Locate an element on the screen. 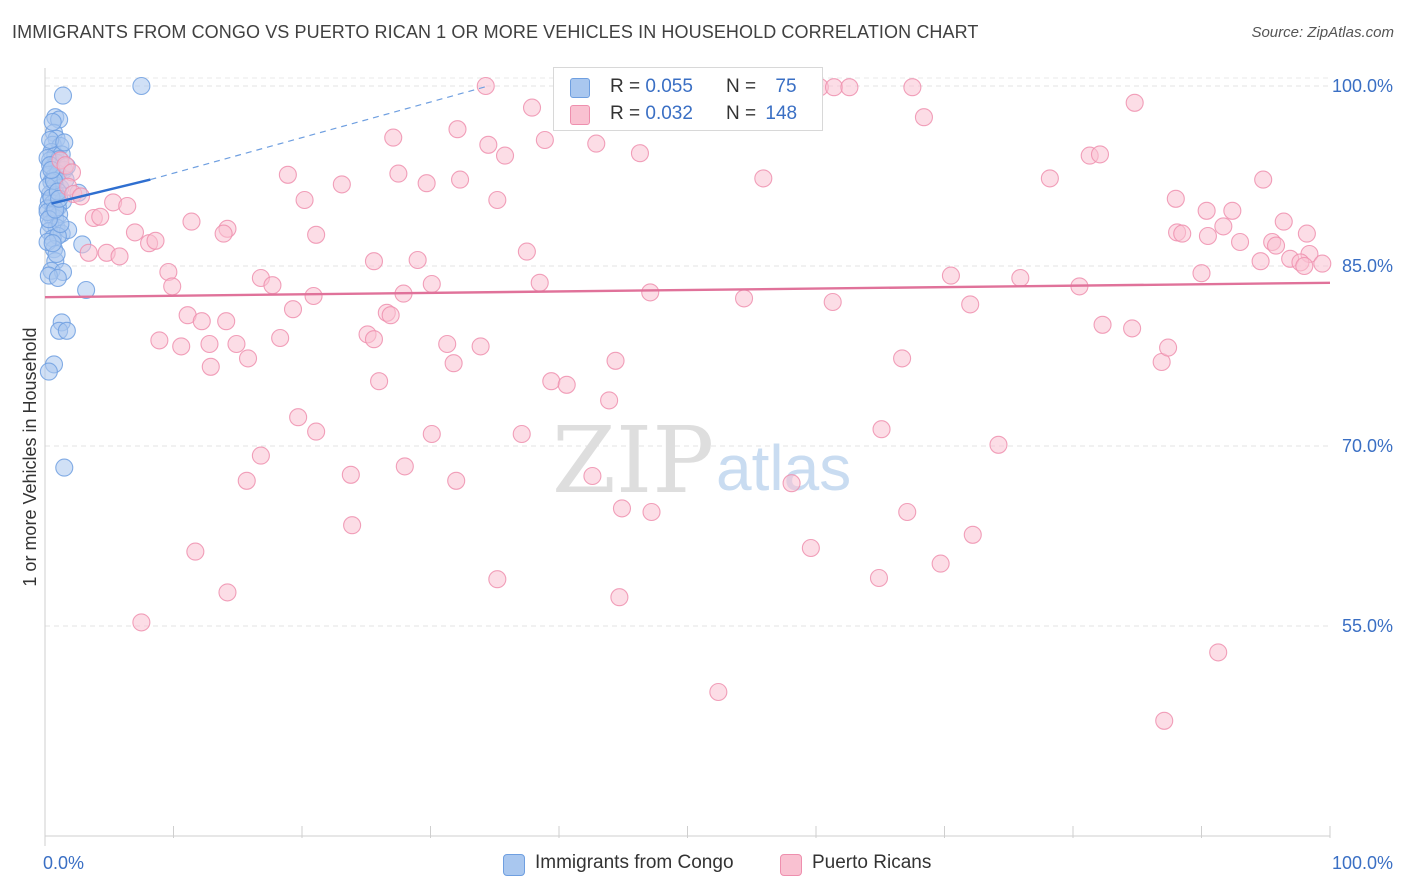 Image resolution: width=1406 pixels, height=892 pixels. legend-n-label: N = is located at coordinates (744, 86).